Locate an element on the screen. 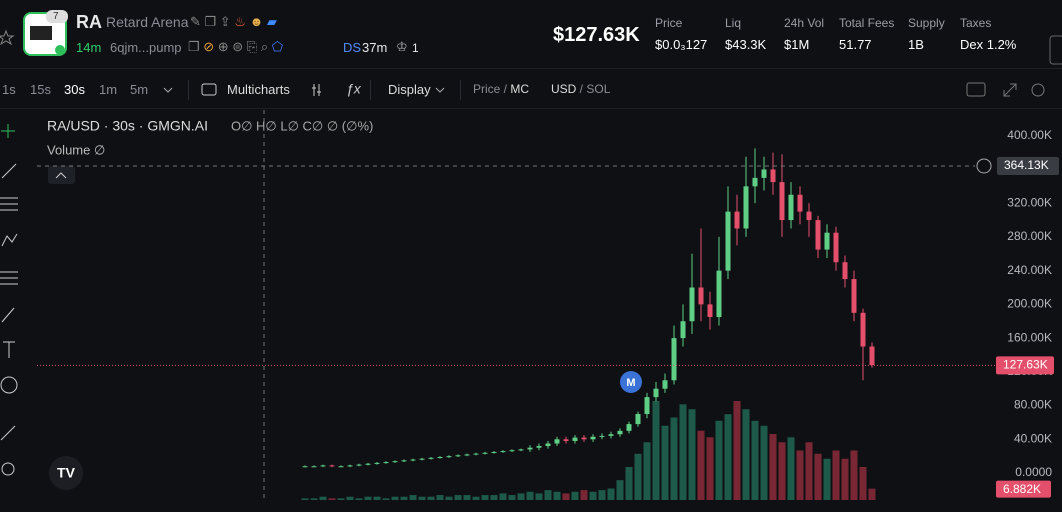  price-mode: Price / MC is located at coordinates (501, 89).